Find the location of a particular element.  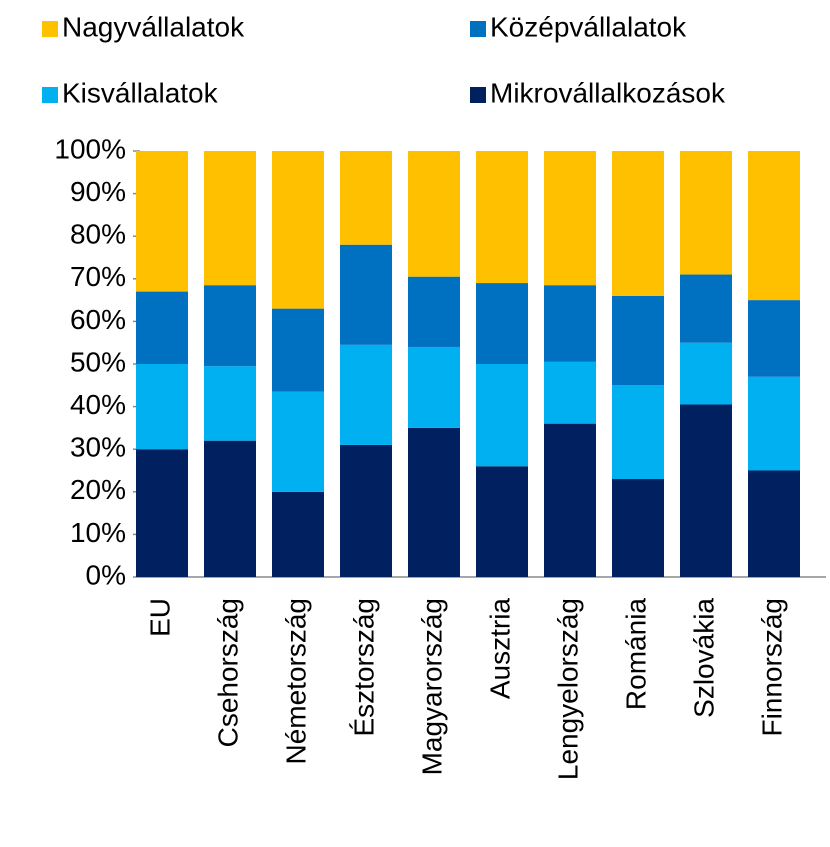

x-tick-label: Magyarország is located at coordinates (431, 686).